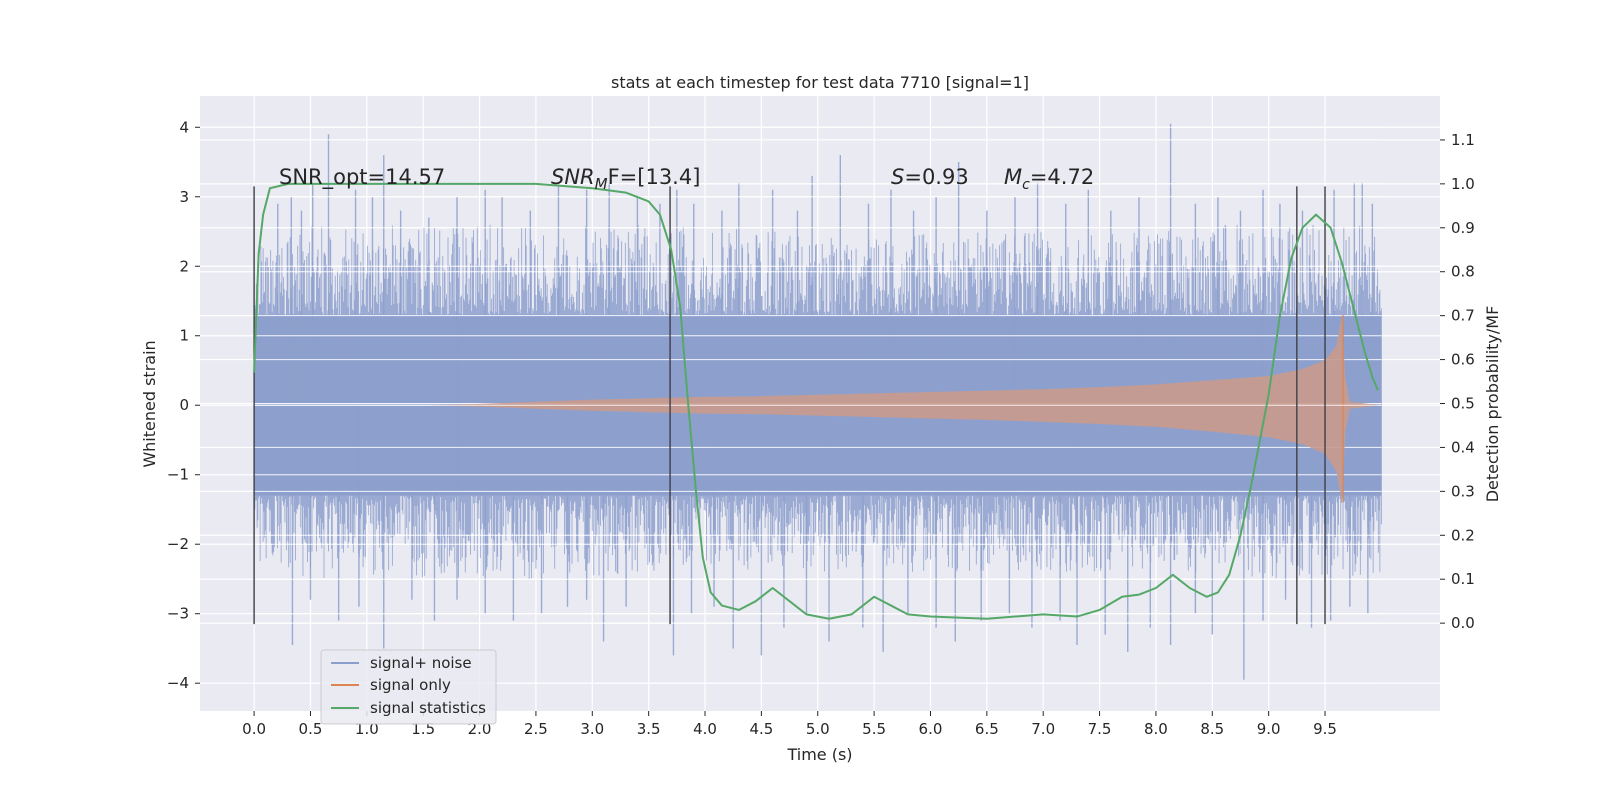 This screenshot has height=800, width=1600. I want to click on y-left-tick-label: −2, so click(178, 544).